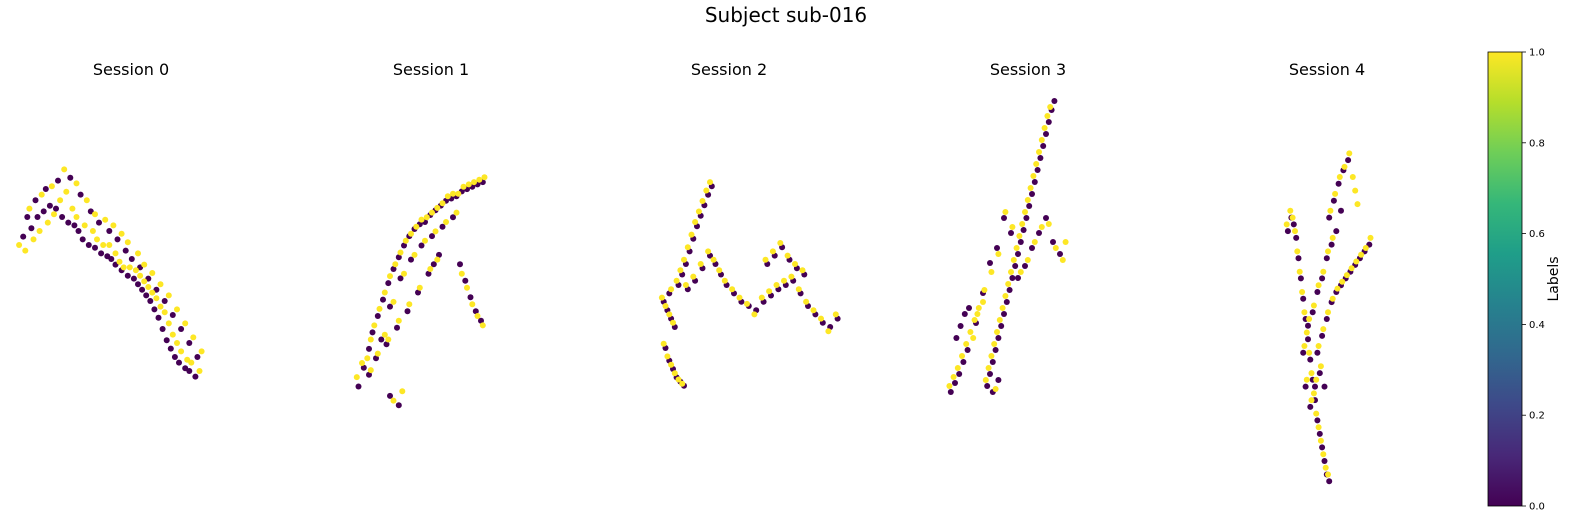 The image size is (1593, 527). I want to click on colorbar-tick-label: 0.4, so click(1537, 325).